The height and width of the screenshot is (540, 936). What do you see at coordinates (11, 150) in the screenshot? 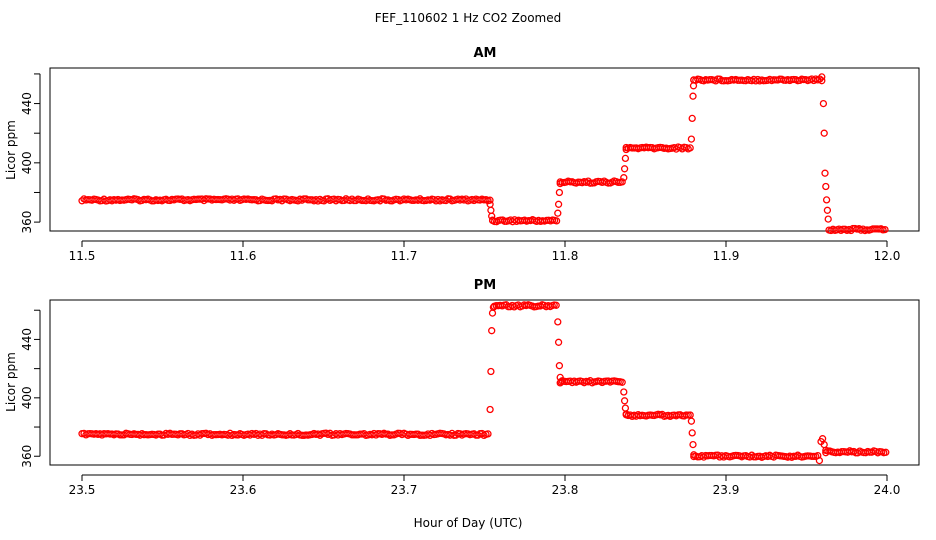
I see `am-y-axis-label: Licor ppm` at bounding box center [11, 150].